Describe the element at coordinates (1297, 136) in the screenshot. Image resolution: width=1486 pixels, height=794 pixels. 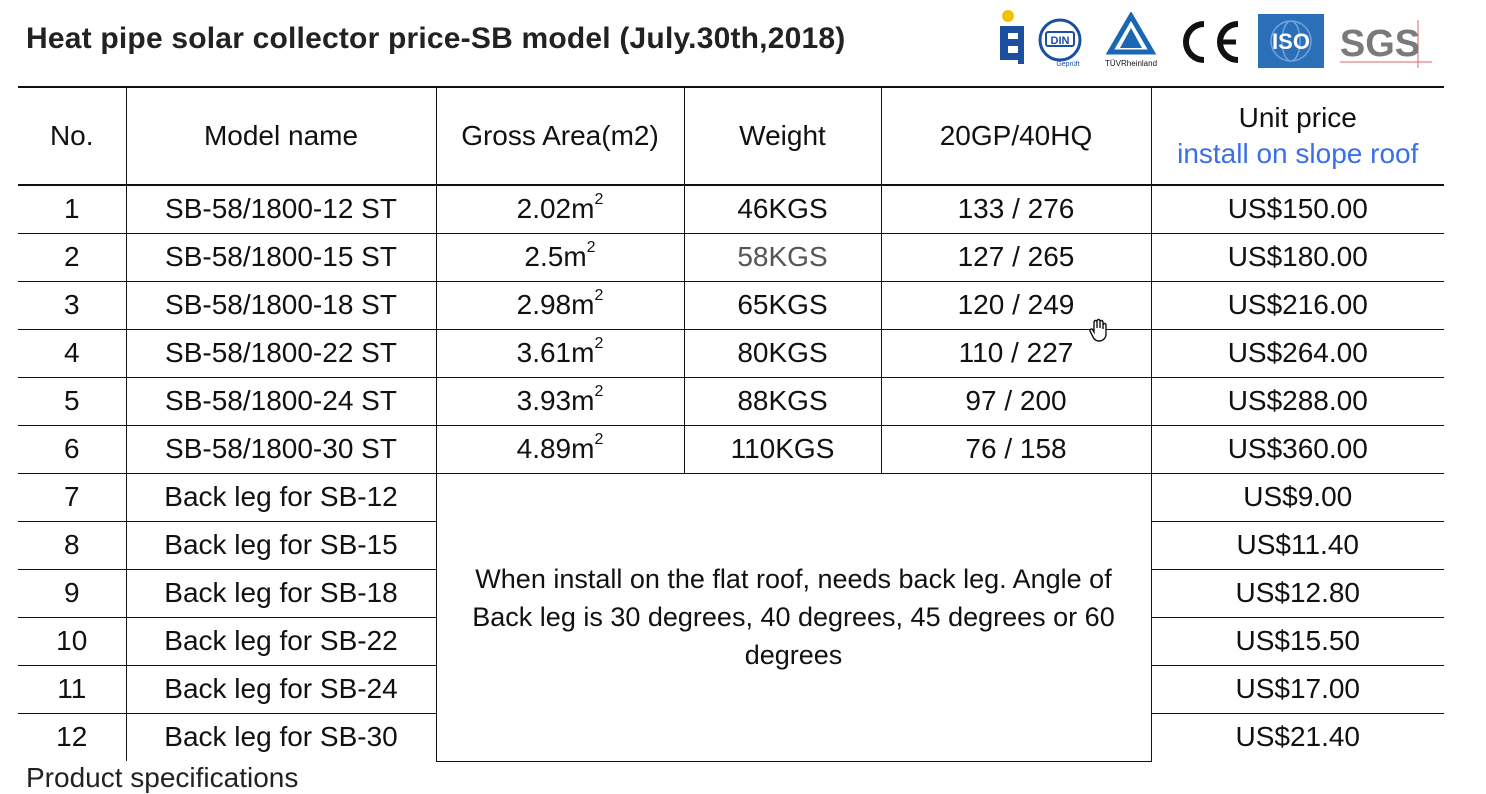
I see `header-price: Unit price install on slope roof` at that location.